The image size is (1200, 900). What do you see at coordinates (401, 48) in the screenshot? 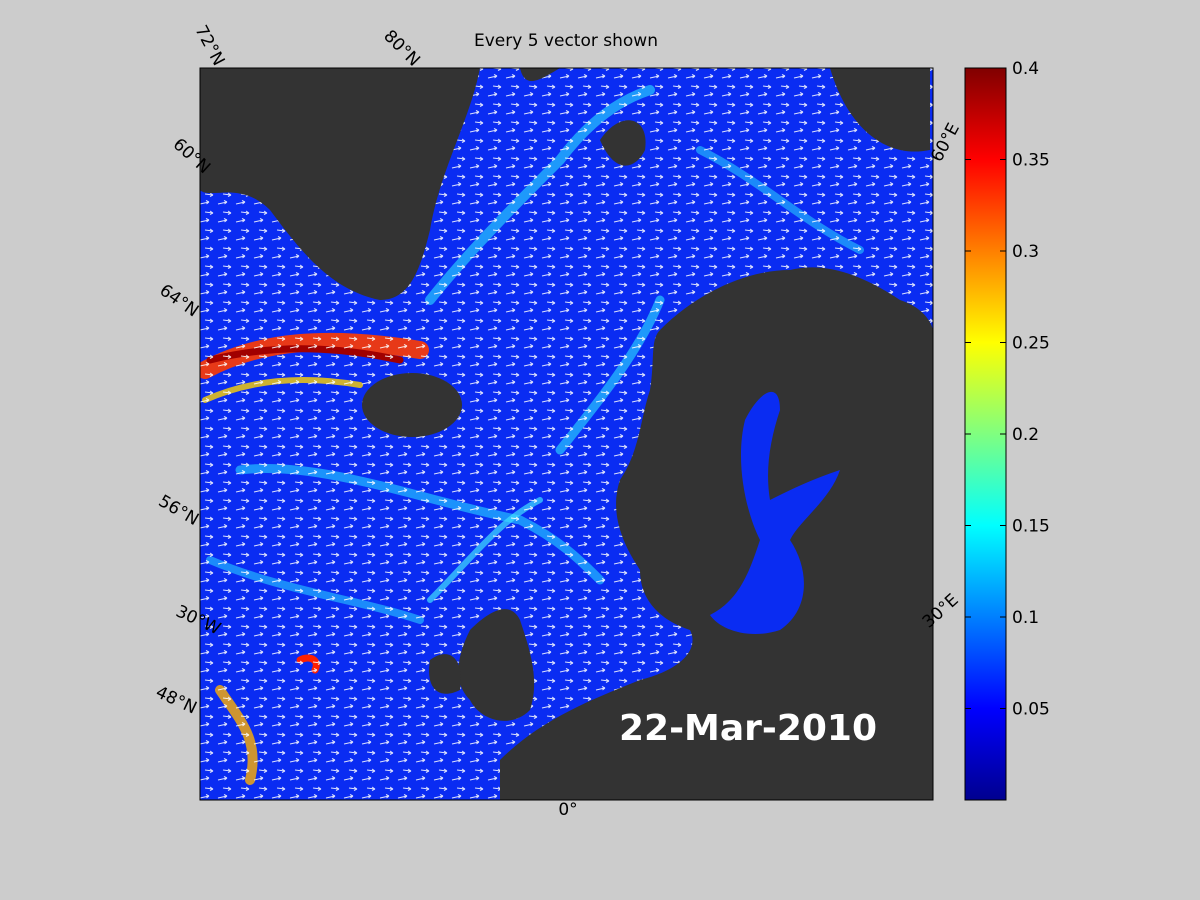
I see `grid-label: 80°N` at bounding box center [401, 48].